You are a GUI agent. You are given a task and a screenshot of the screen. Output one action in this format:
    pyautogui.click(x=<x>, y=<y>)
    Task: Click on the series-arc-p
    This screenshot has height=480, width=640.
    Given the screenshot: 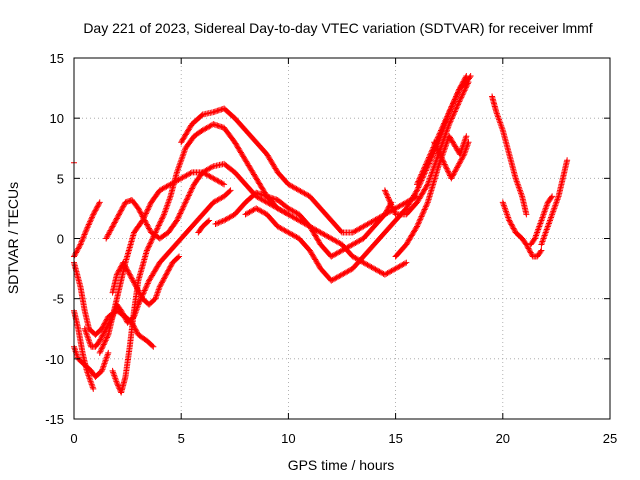 What is the action you would take?
    pyautogui.click(x=444, y=130)
    